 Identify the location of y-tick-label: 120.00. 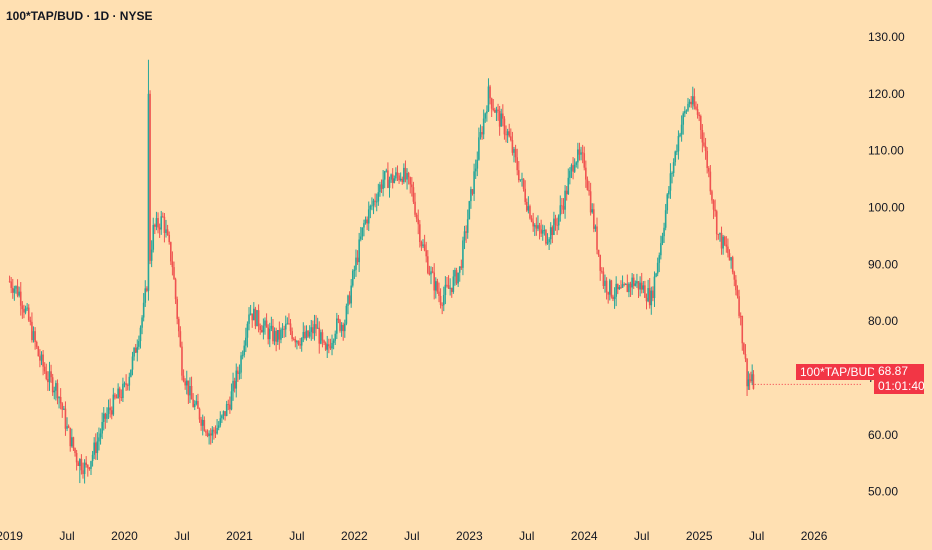
(886, 94).